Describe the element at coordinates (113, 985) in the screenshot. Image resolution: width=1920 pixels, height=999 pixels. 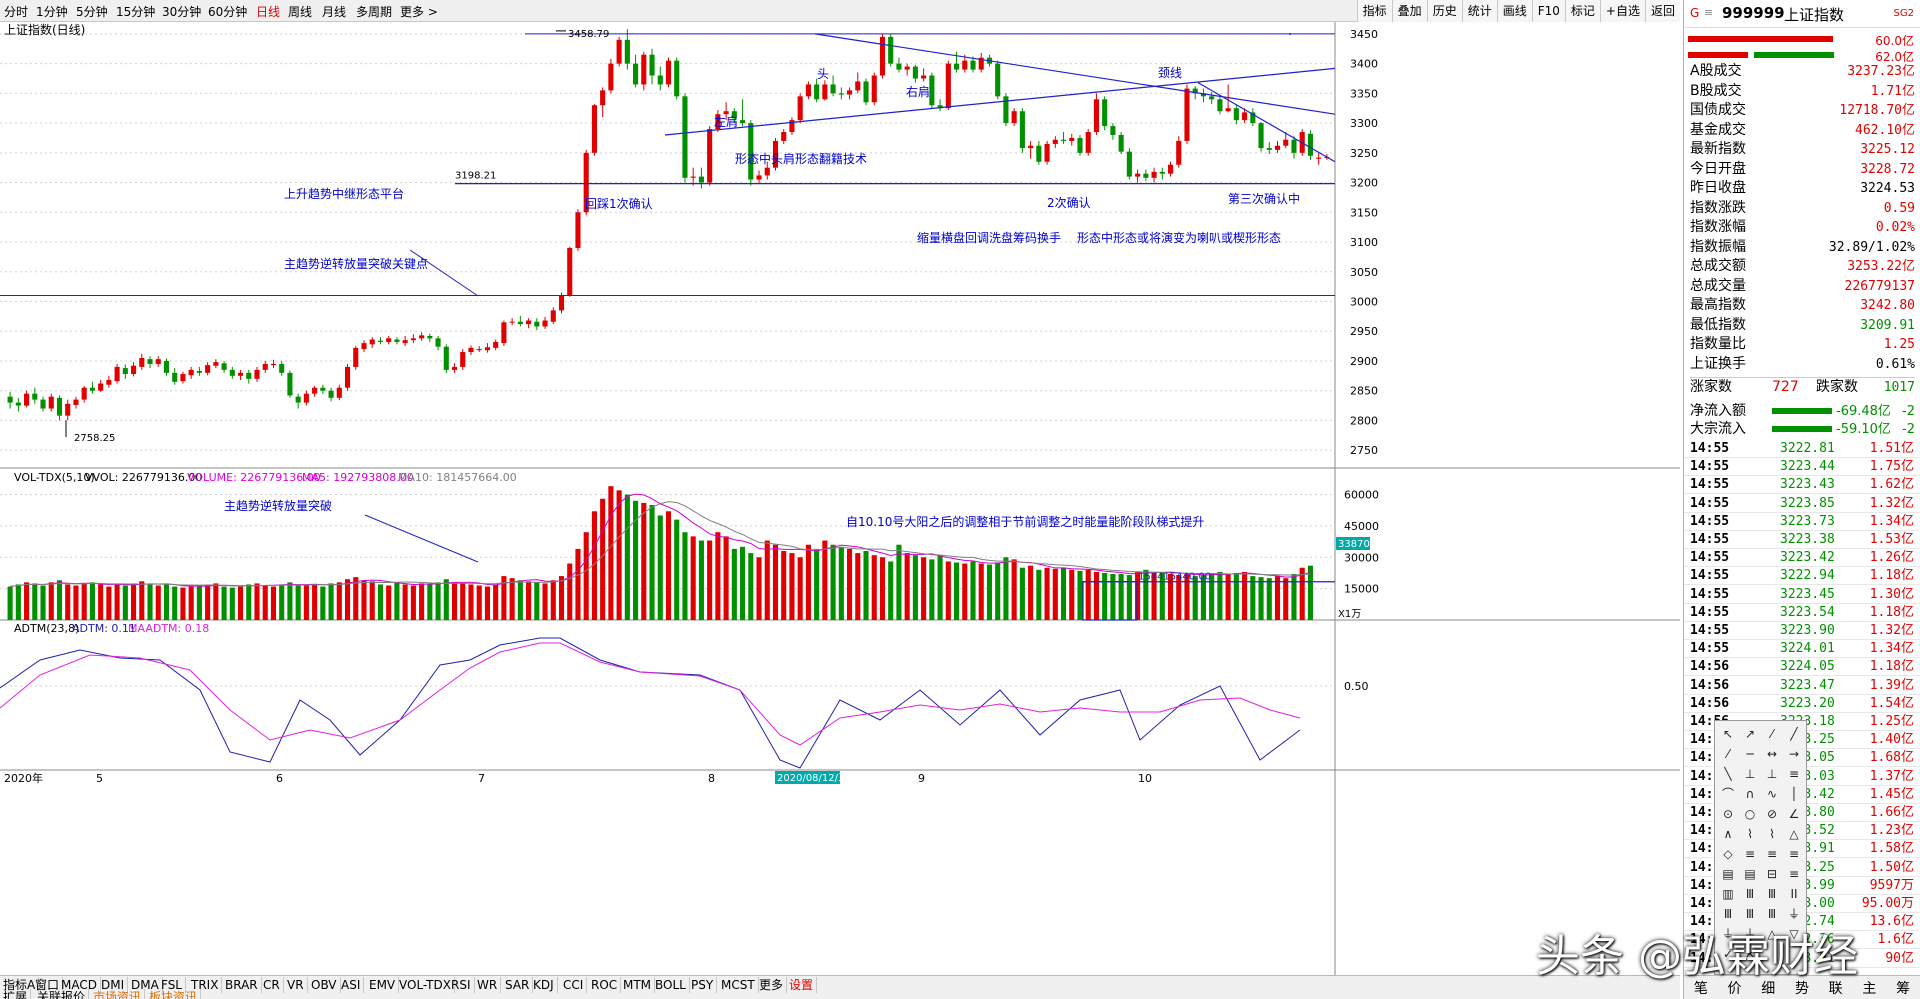
I see `indicator-tab-3: DMI` at that location.